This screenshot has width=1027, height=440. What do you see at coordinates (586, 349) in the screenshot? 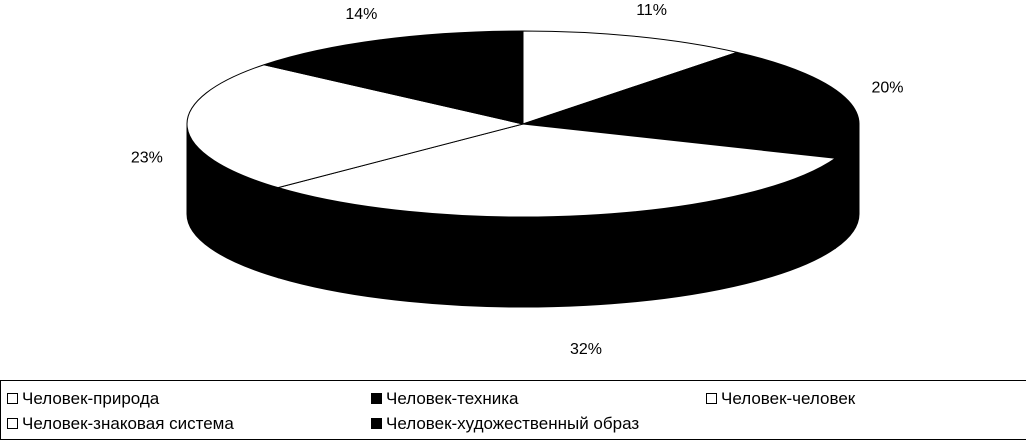
I see `data-label-human: 32%` at bounding box center [586, 349].